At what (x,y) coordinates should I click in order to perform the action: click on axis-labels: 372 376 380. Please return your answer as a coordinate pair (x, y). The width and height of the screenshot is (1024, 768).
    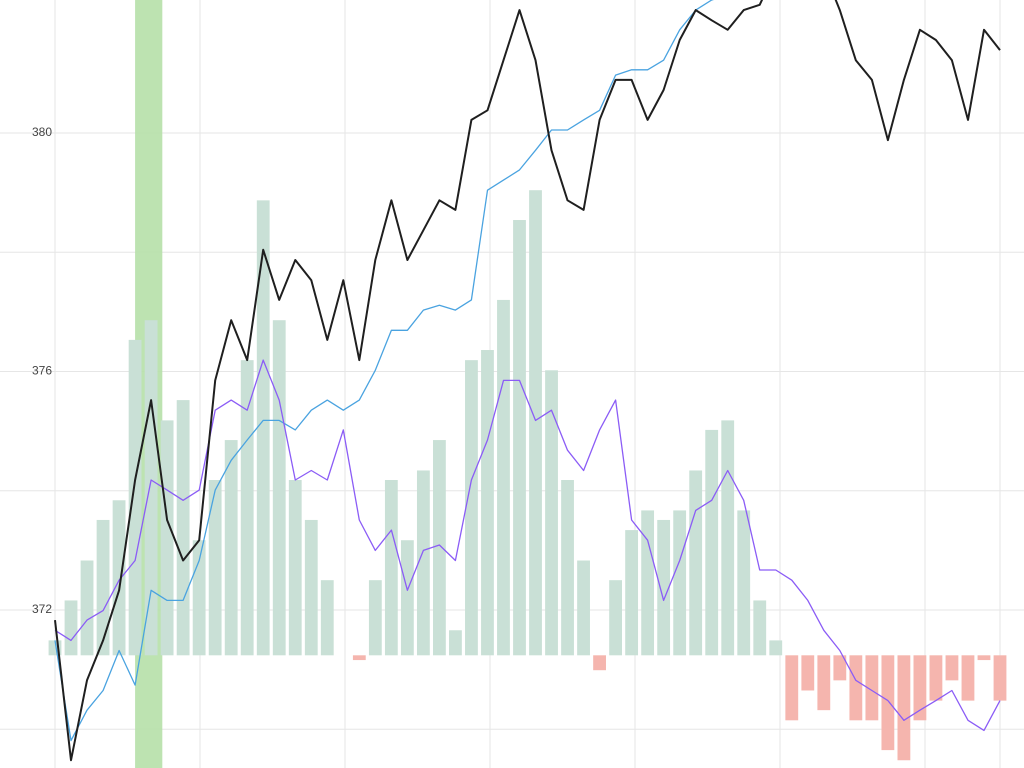
    Looking at the image, I should click on (42, 370).